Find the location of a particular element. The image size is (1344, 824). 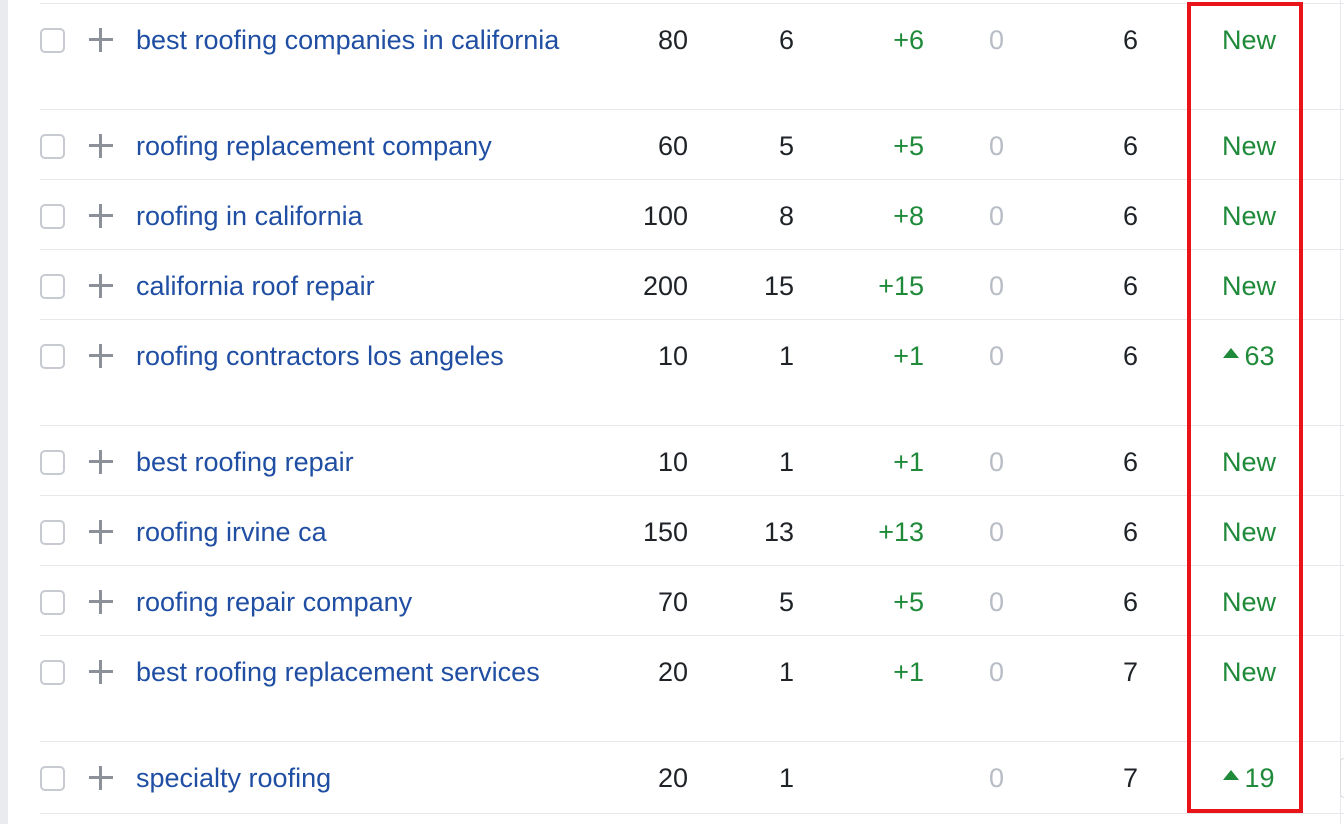

table-row: best roofing repair 10 1 +1 0 6 New is located at coordinates (692, 461).